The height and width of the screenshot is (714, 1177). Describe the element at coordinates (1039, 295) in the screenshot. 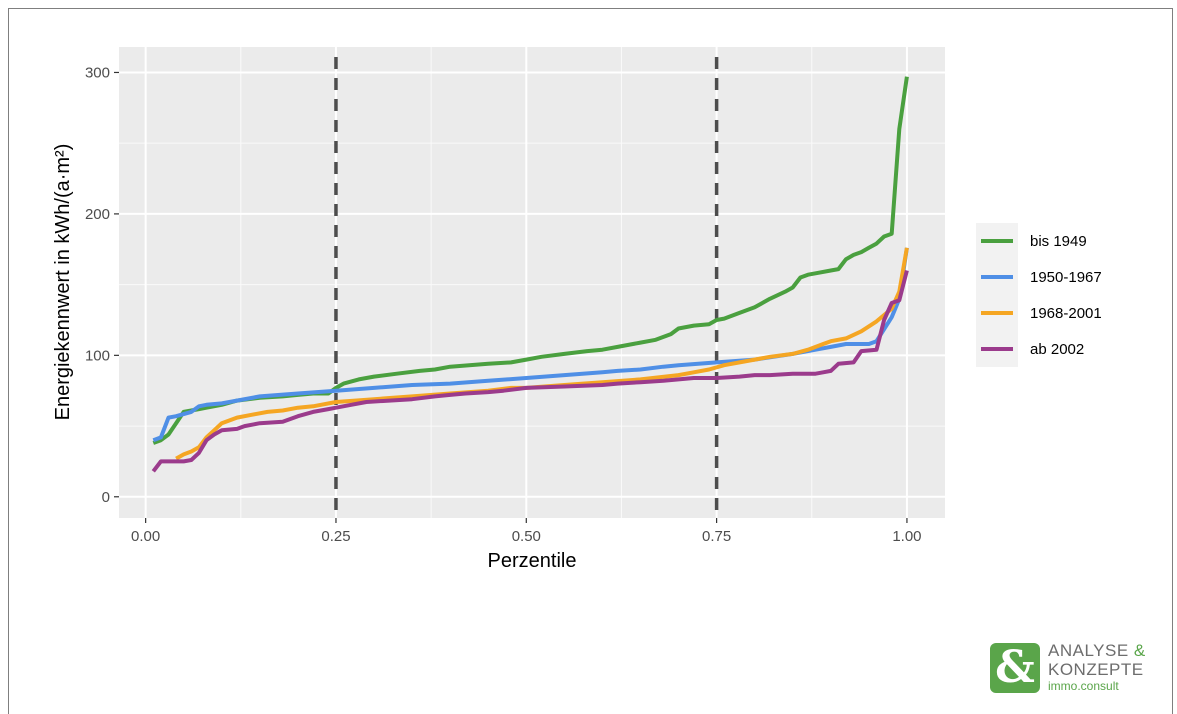

I see `legend: bis 1949 1950-1967 1968-2001 ab 2002` at that location.